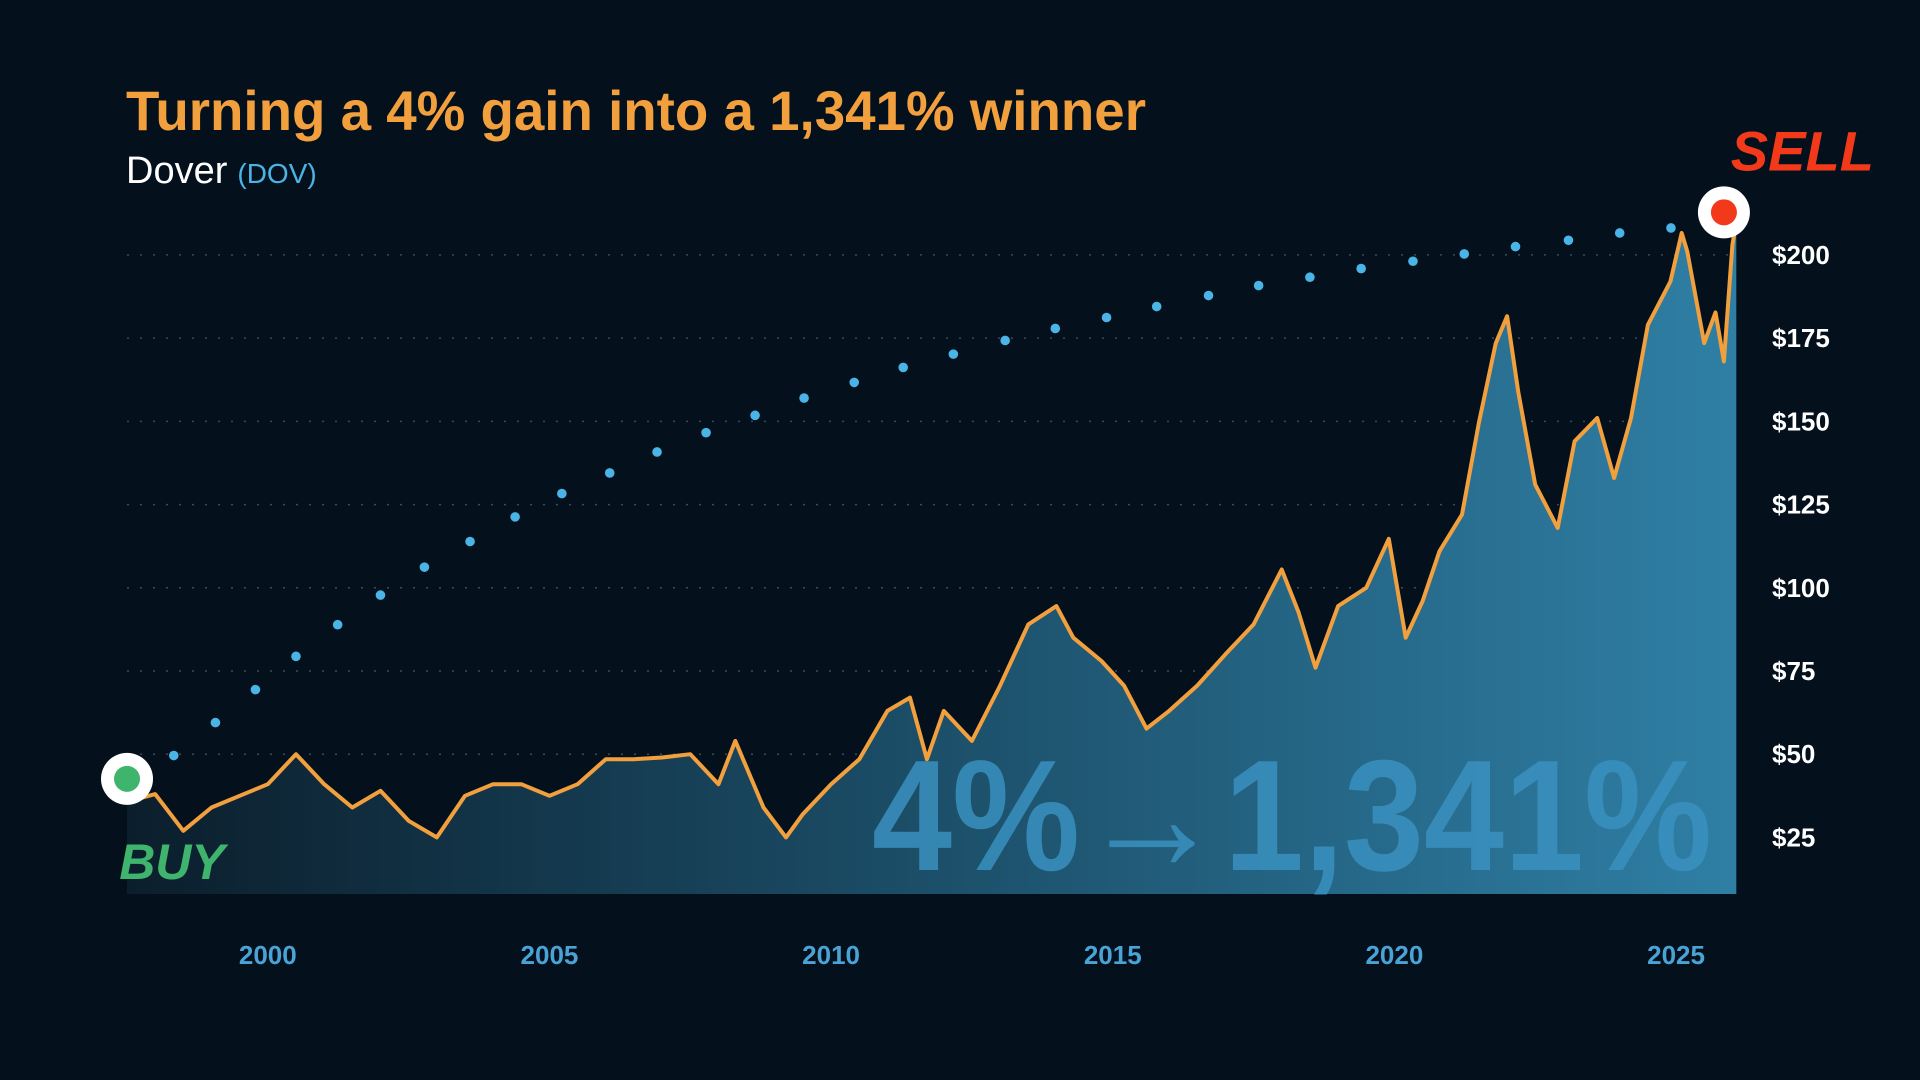  I want to click on annotation-label: SELL, so click(1802, 150).